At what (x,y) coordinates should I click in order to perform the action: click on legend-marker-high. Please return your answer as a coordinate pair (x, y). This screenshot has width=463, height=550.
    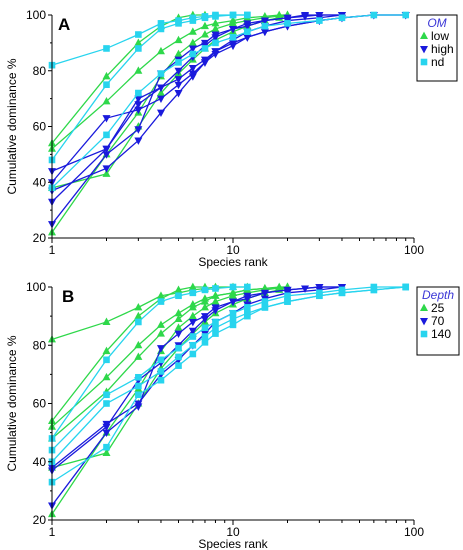
    Looking at the image, I should click on (424, 50).